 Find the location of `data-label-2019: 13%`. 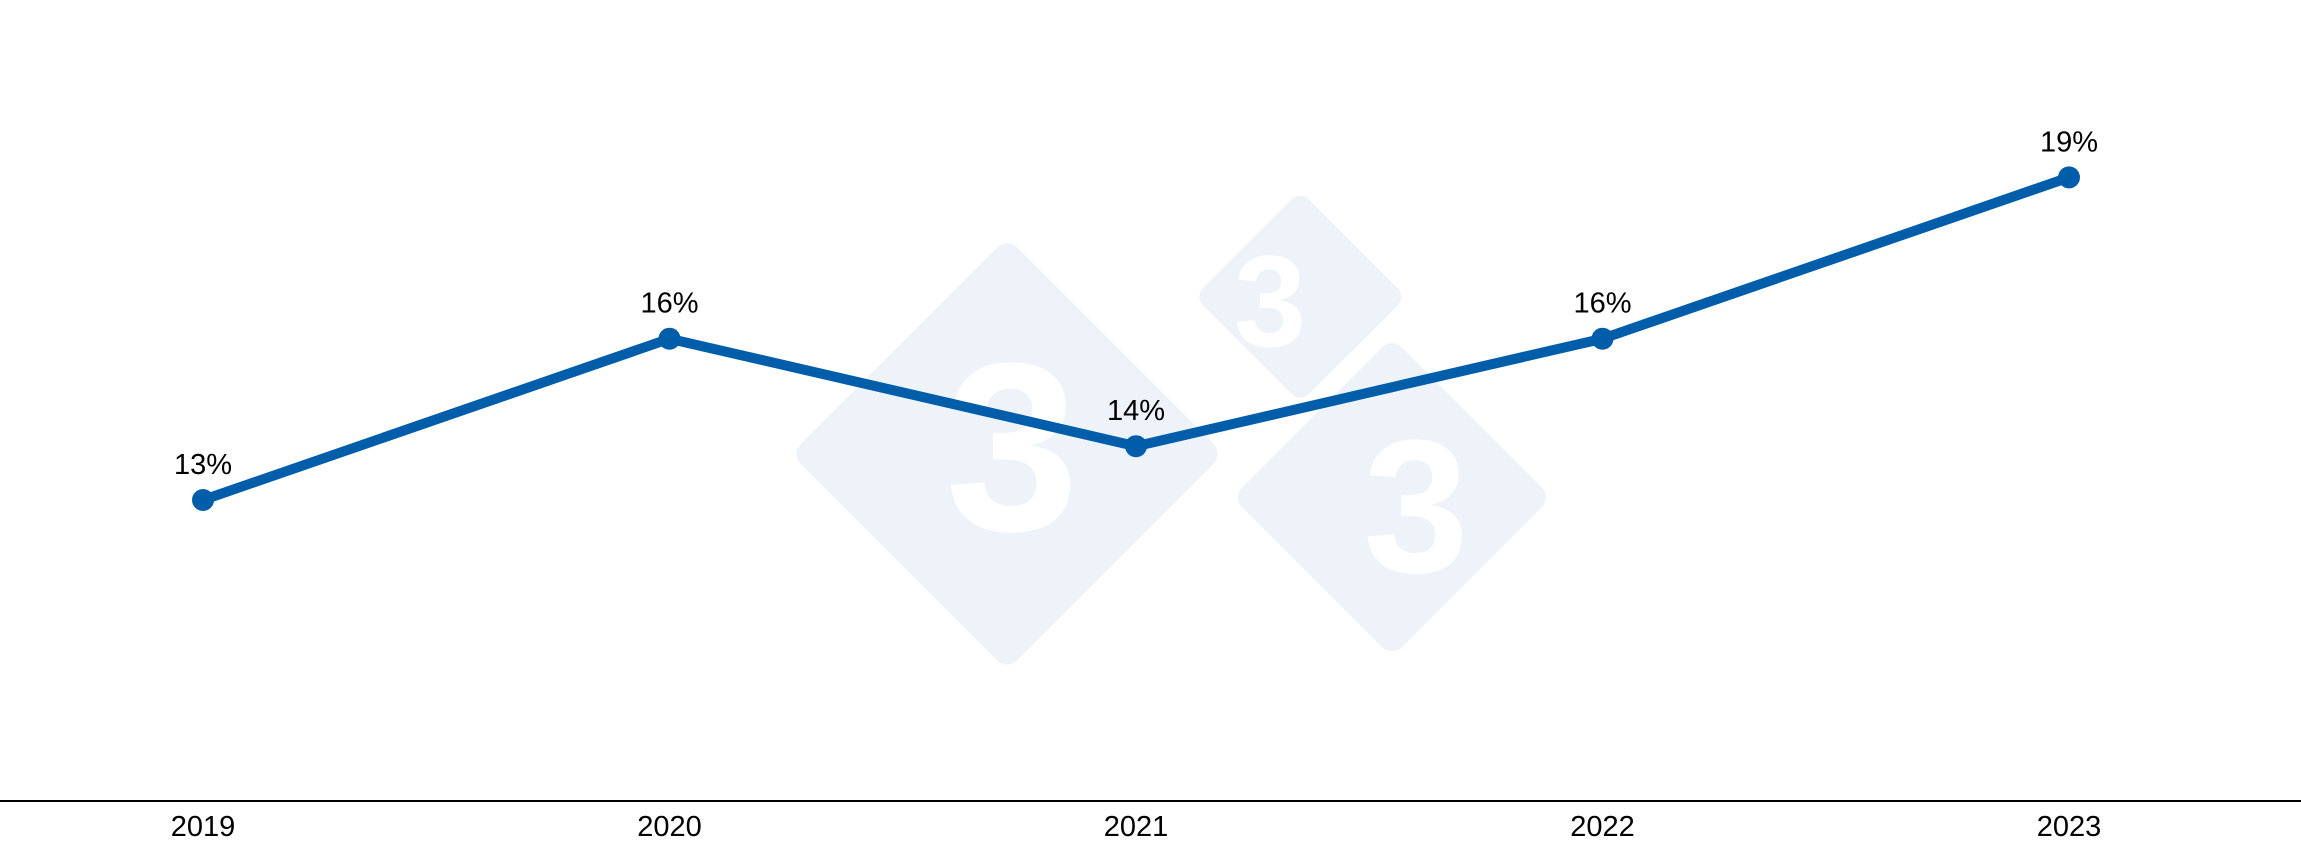

data-label-2019: 13% is located at coordinates (203, 465).